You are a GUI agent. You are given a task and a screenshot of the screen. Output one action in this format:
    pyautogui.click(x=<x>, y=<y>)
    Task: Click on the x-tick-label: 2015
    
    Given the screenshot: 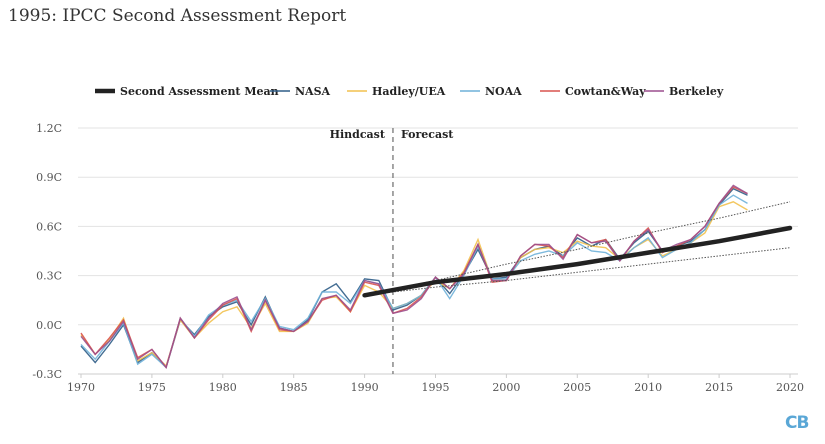 What is the action you would take?
    pyautogui.click(x=719, y=387)
    